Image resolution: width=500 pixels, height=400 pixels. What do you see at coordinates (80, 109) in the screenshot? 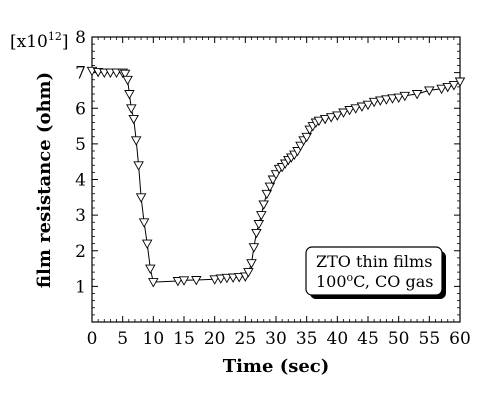
I see `y-tick-label: 6` at bounding box center [80, 109].